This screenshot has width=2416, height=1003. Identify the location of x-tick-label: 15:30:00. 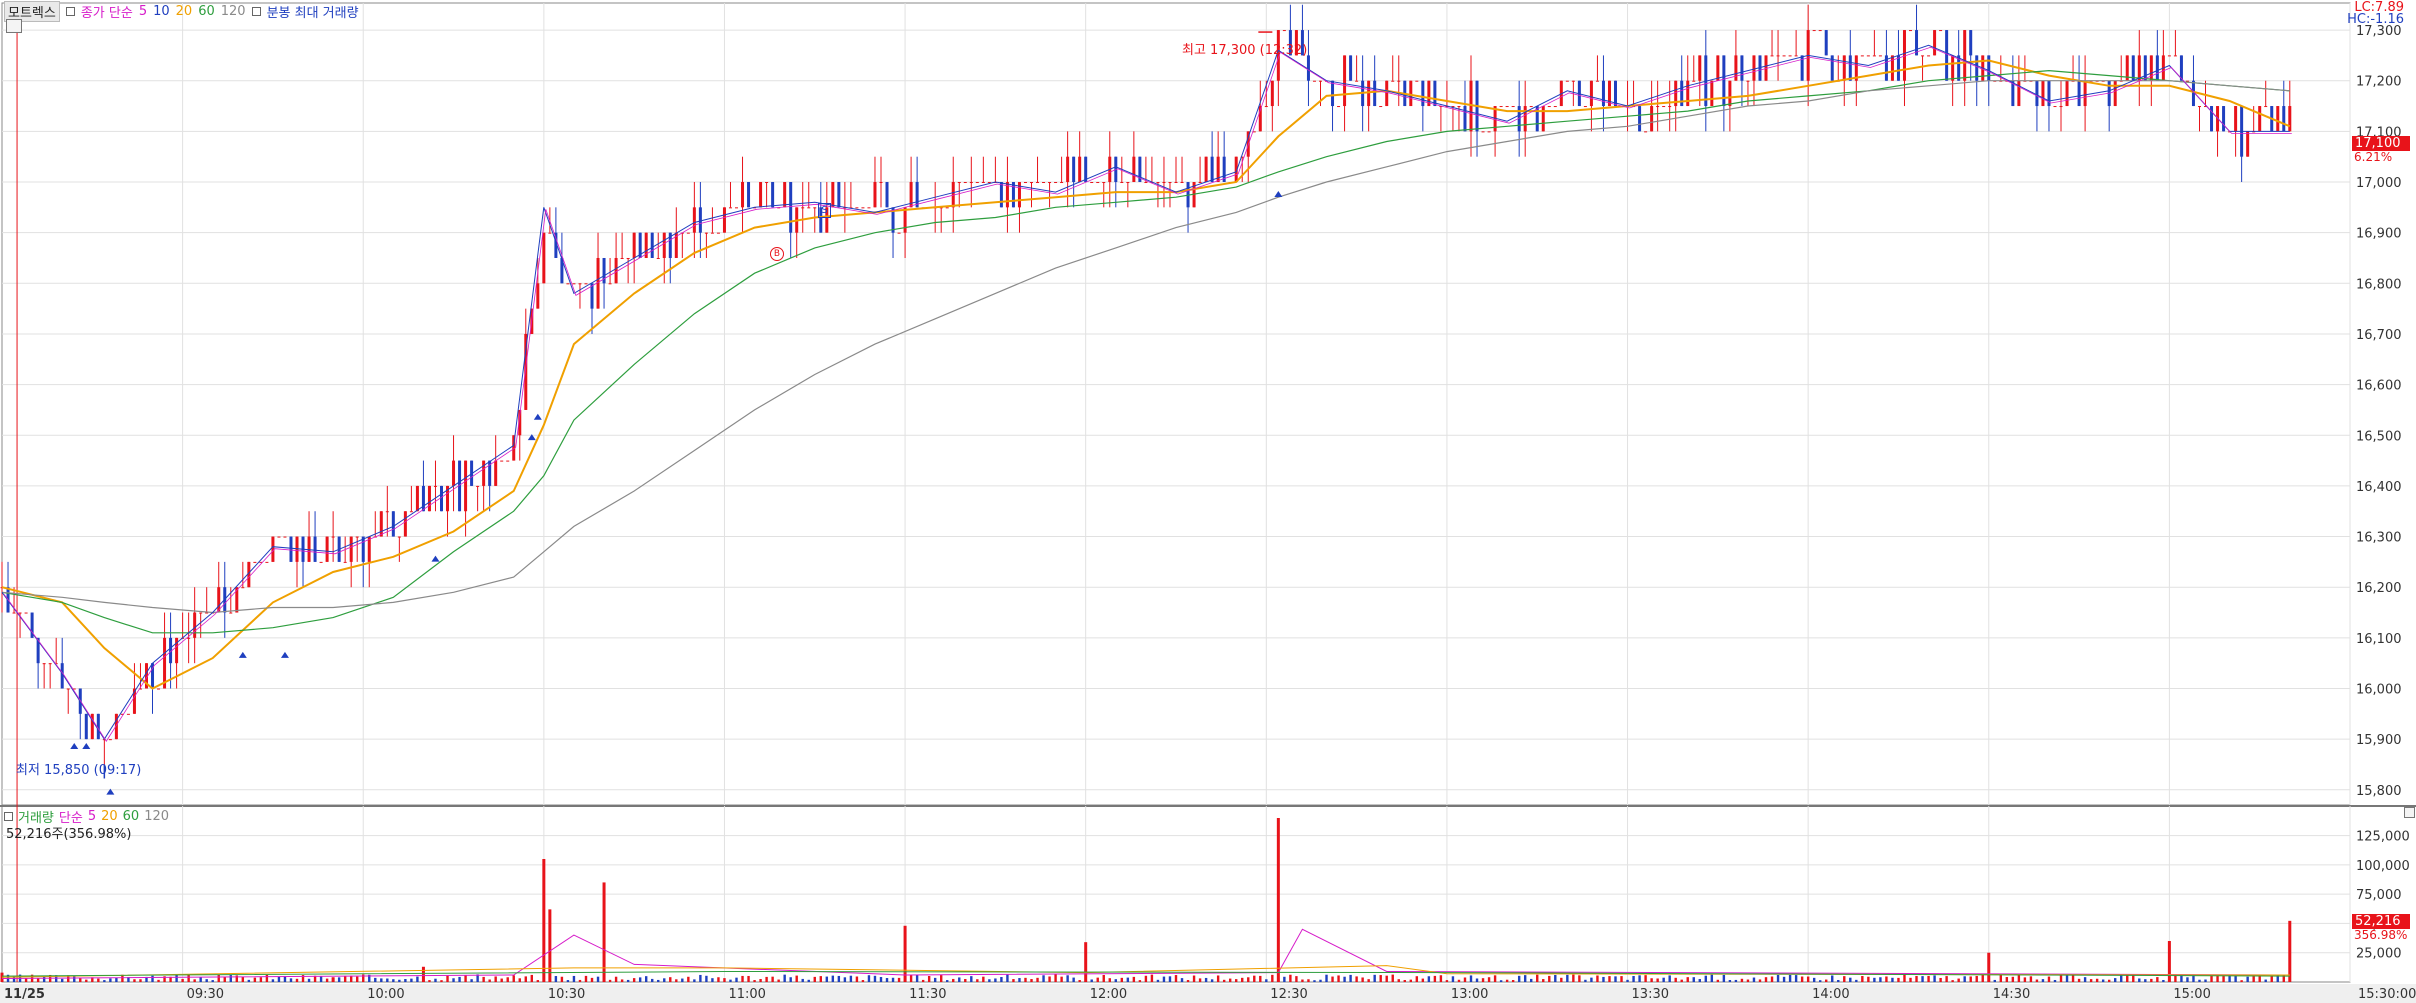
(2387, 994).